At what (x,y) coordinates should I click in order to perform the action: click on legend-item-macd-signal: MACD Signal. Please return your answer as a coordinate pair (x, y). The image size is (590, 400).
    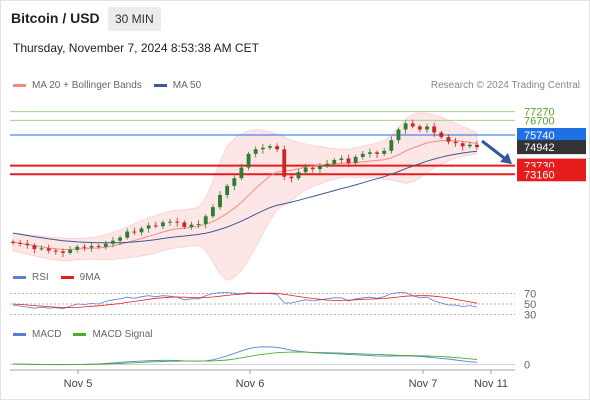
    Looking at the image, I should click on (112, 334).